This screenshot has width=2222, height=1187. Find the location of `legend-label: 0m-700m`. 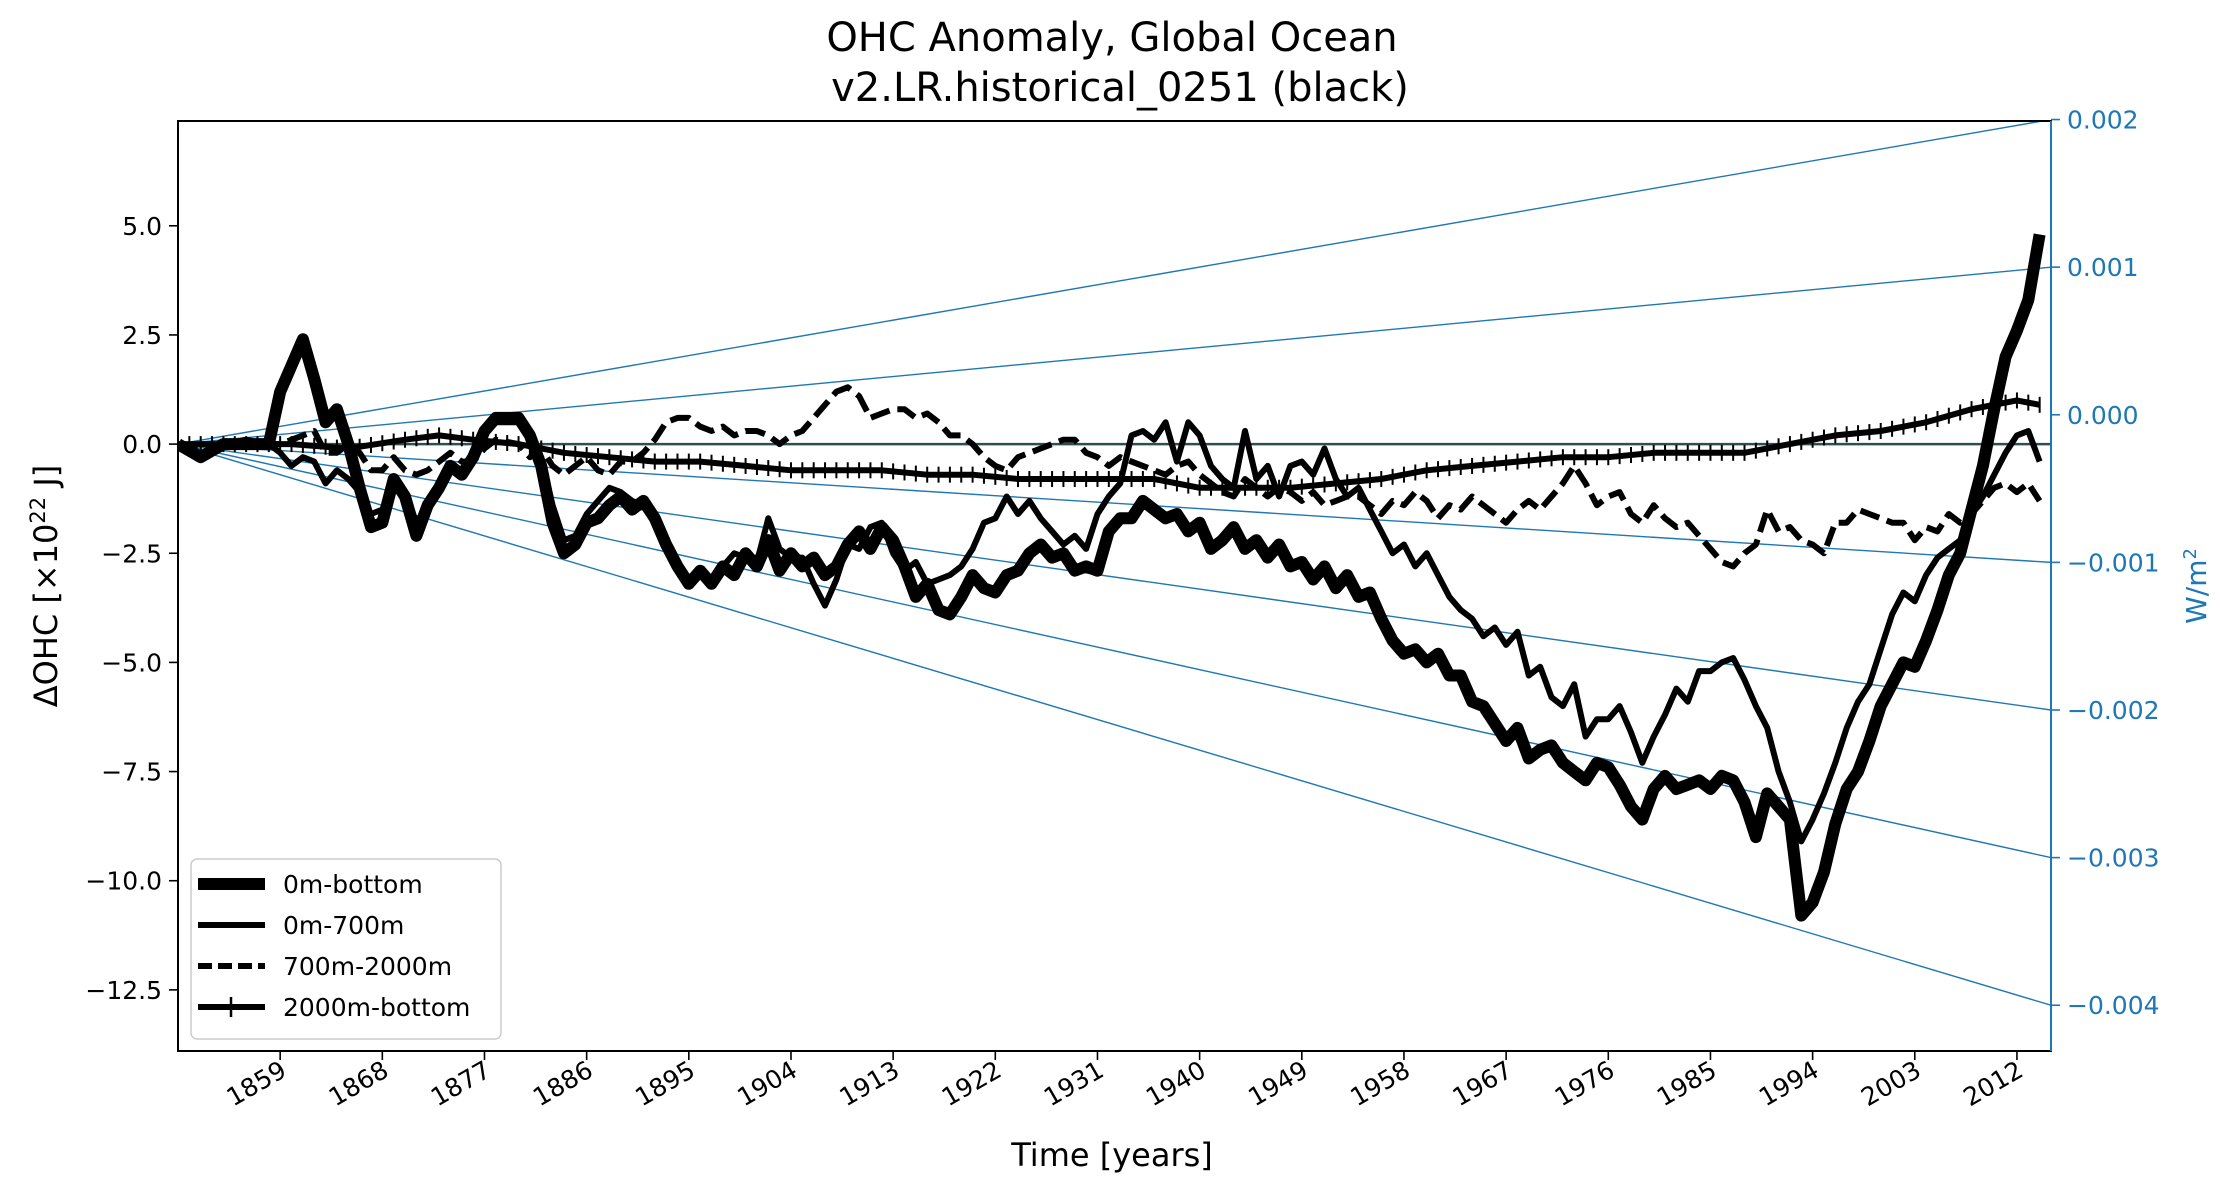

legend-label: 0m-700m is located at coordinates (343, 925).